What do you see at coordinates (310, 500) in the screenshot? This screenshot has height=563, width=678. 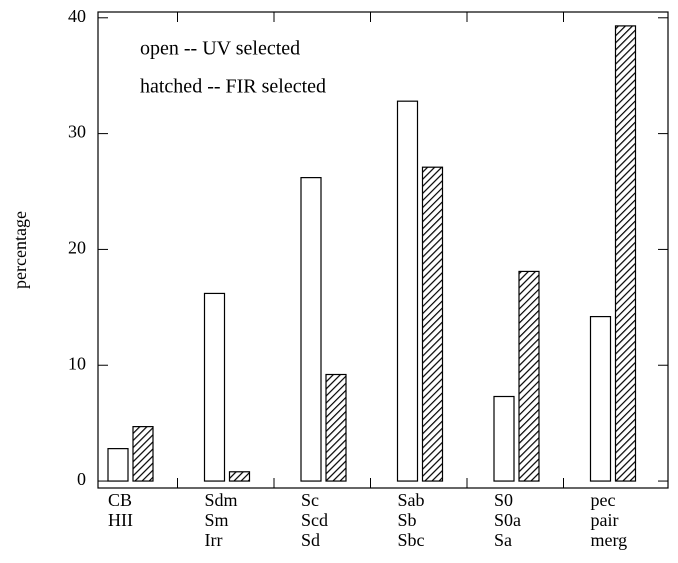 I see `x-tick-label: Sc` at bounding box center [310, 500].